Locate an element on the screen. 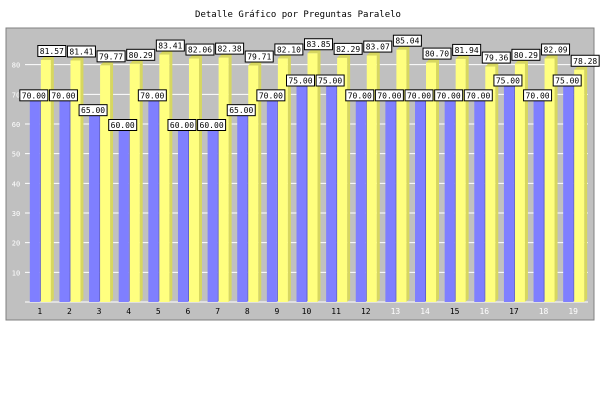 This screenshot has height=400, width=600. data-label: 81.94 is located at coordinates (467, 50).